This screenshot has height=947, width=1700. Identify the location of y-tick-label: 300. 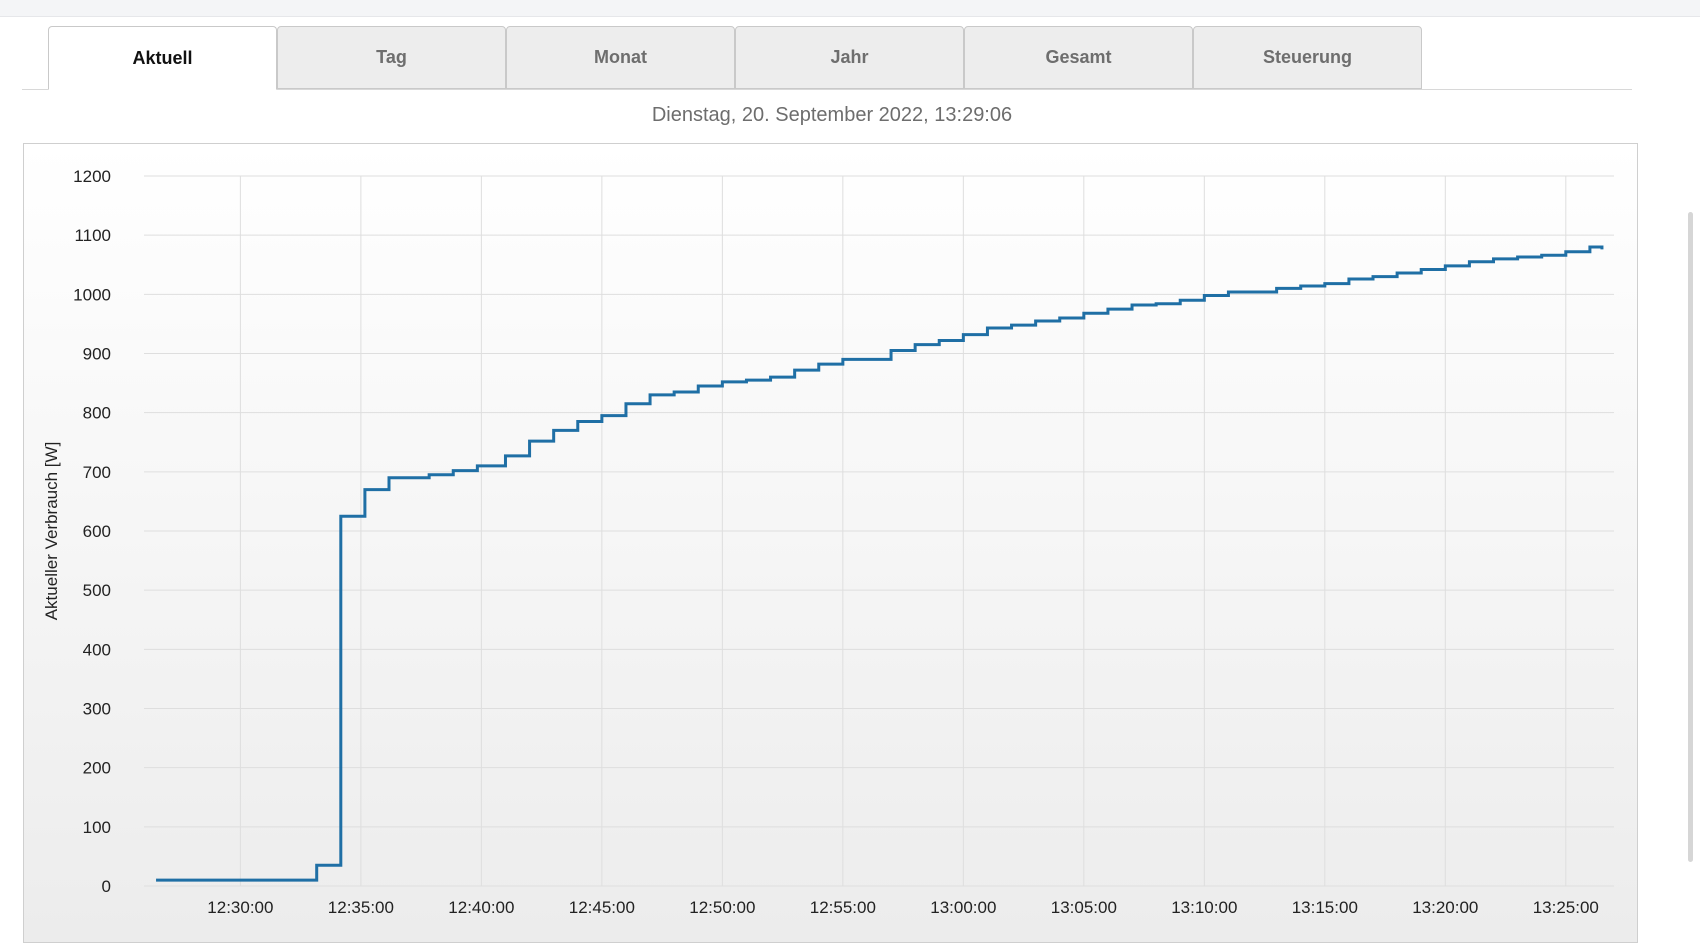
(97, 709).